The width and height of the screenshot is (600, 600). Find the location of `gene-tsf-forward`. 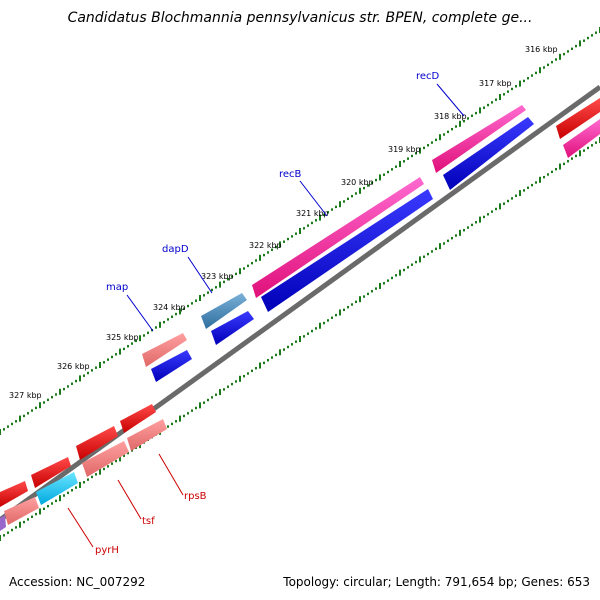

gene-tsf-forward is located at coordinates (97, 443).